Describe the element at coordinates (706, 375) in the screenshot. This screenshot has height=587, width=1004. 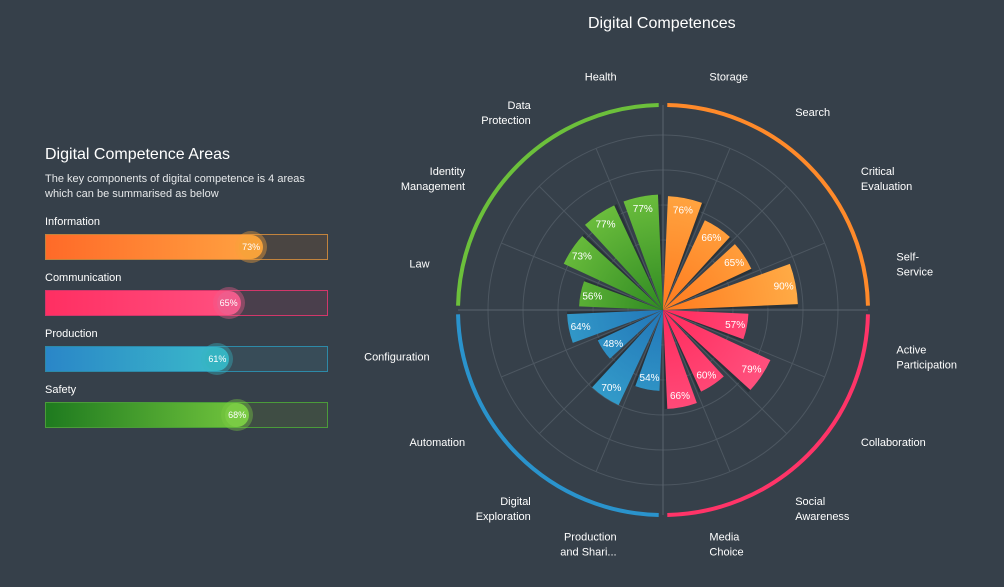
I see `bar-value-label: 60%` at that location.